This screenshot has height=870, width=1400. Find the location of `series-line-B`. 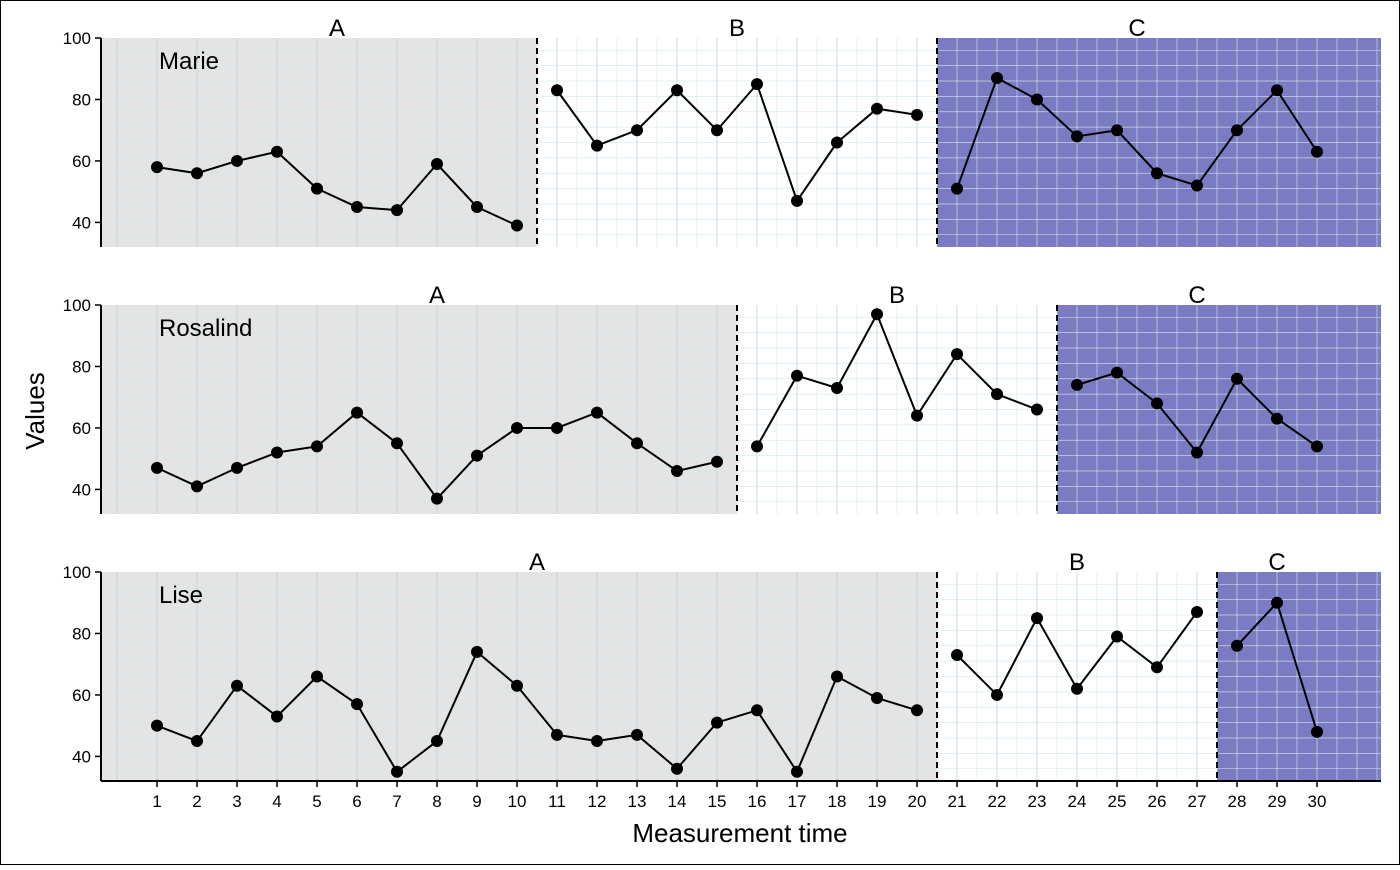

series-line-B is located at coordinates (897, 380).